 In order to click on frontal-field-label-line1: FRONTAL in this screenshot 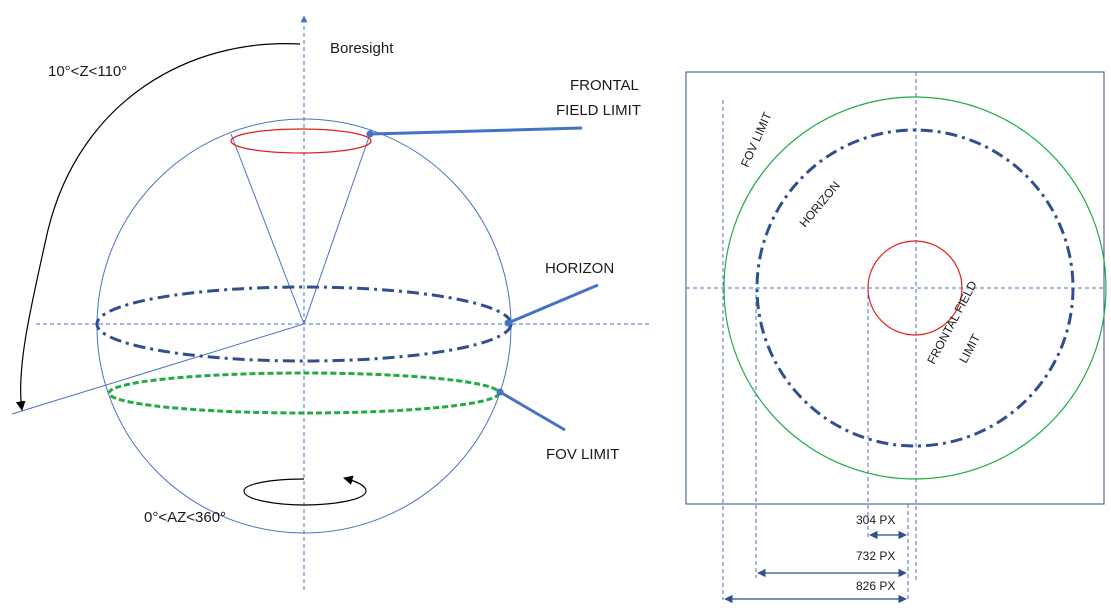, I will do `click(604, 85)`.